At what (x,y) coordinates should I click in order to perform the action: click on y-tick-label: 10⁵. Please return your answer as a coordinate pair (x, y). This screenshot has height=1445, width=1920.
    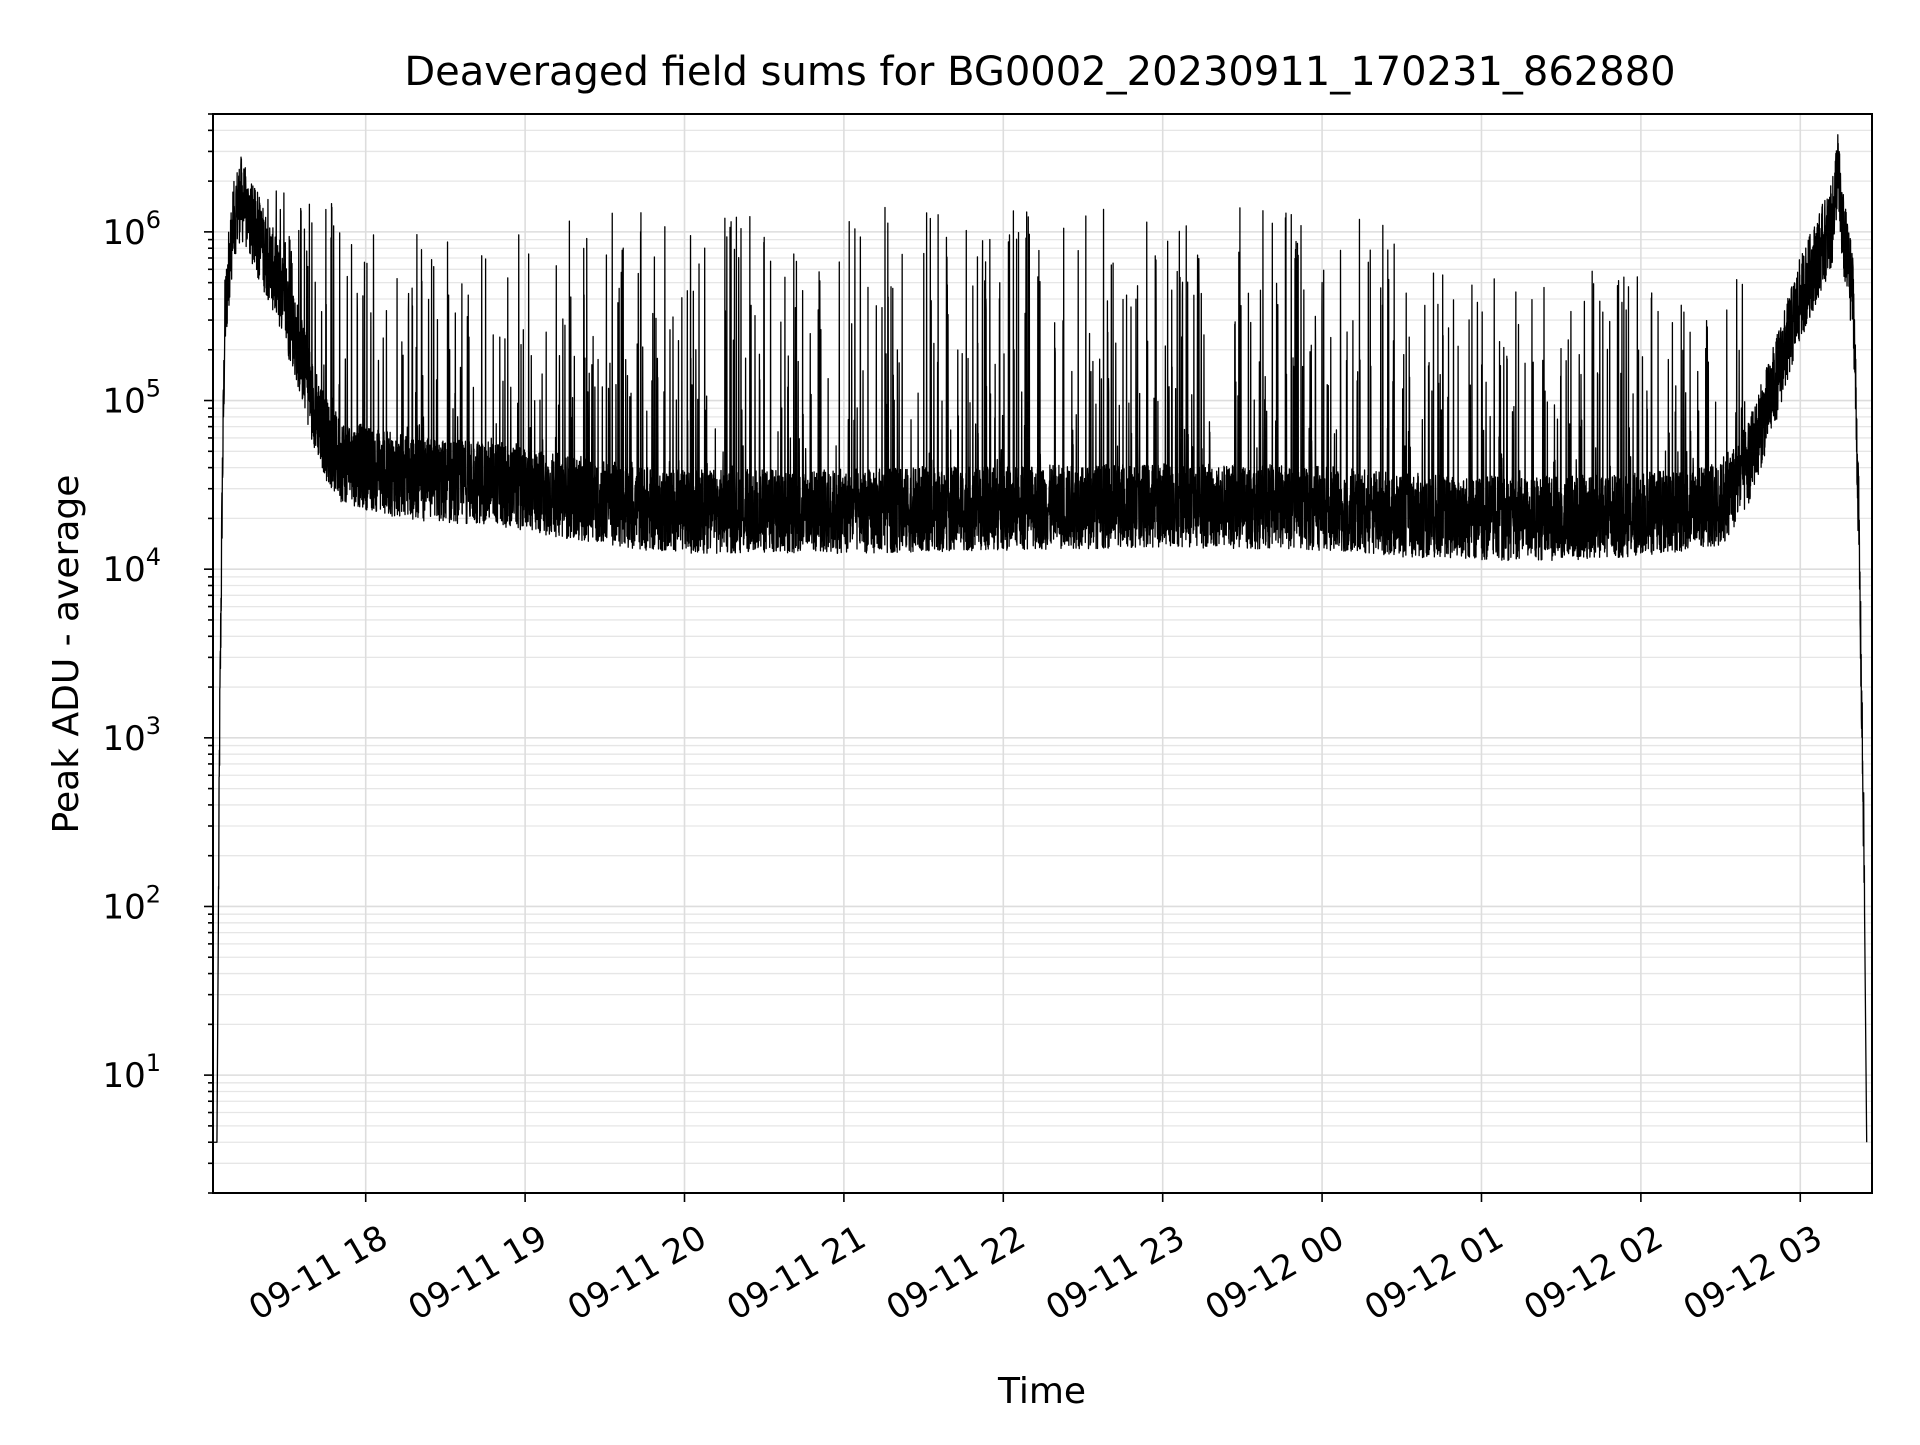
    Looking at the image, I should click on (131, 398).